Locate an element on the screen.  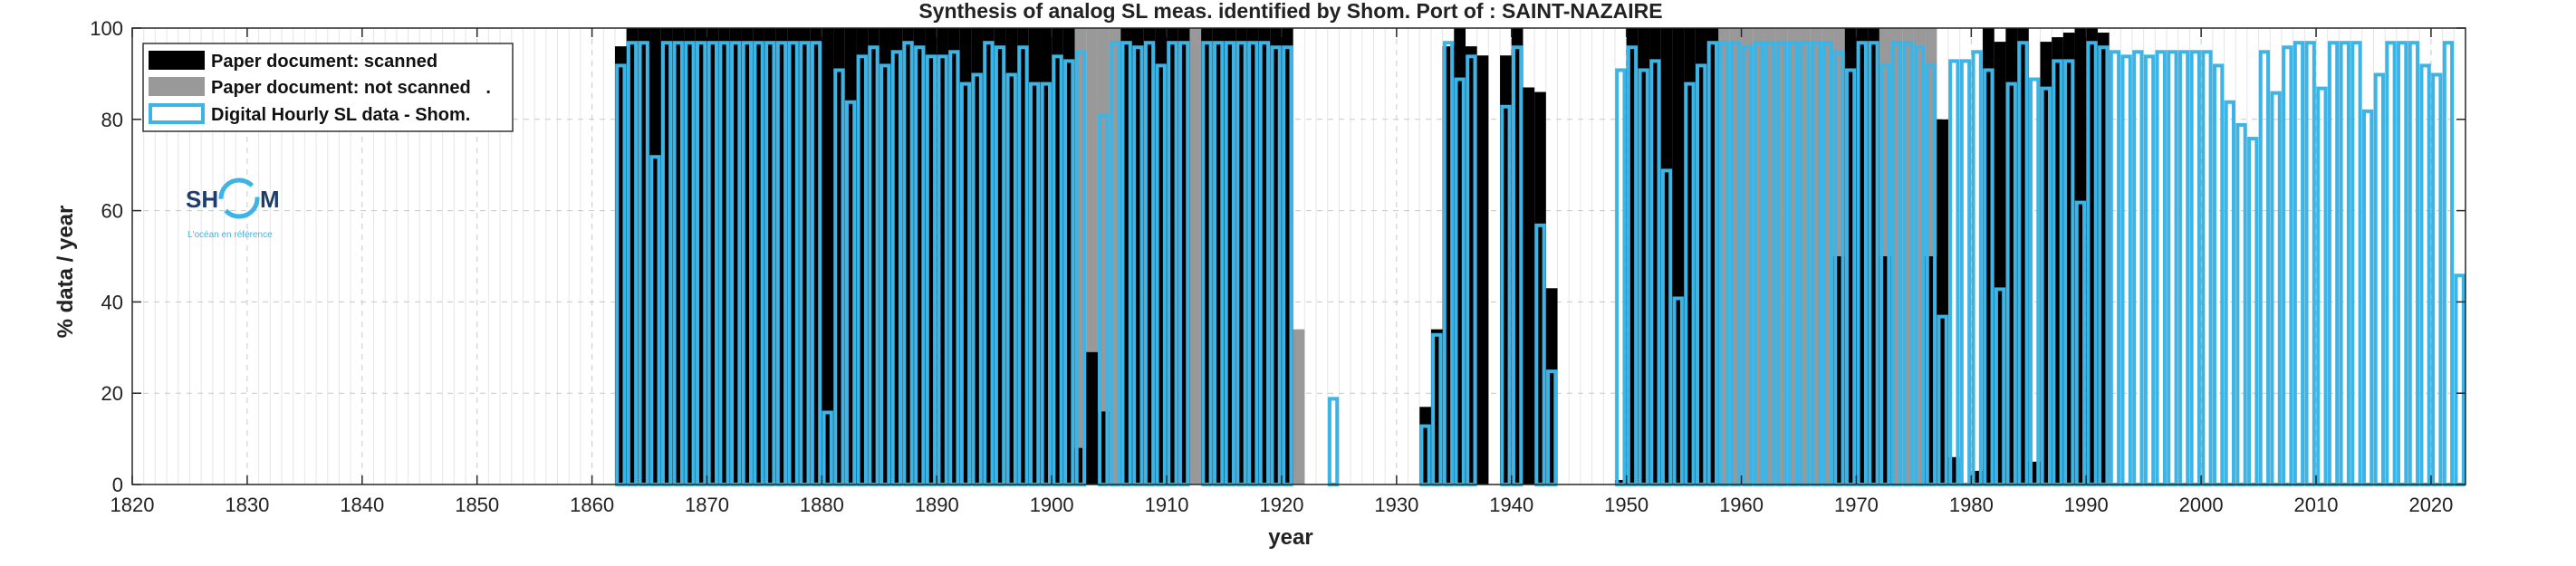
x-tick-label: 1940 is located at coordinates (1511, 505).